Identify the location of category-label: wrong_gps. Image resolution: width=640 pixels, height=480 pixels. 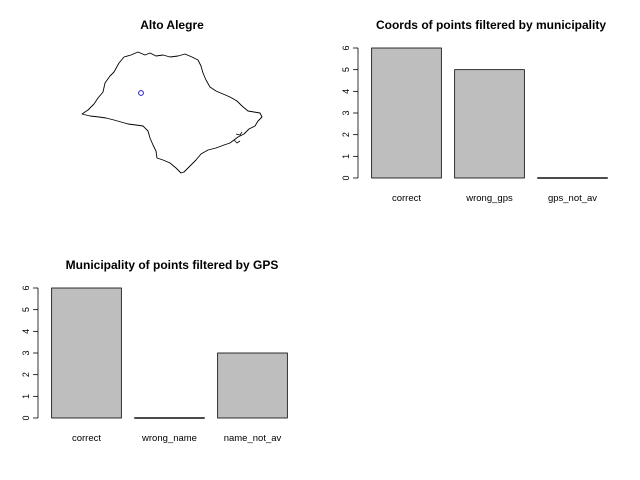
(489, 198).